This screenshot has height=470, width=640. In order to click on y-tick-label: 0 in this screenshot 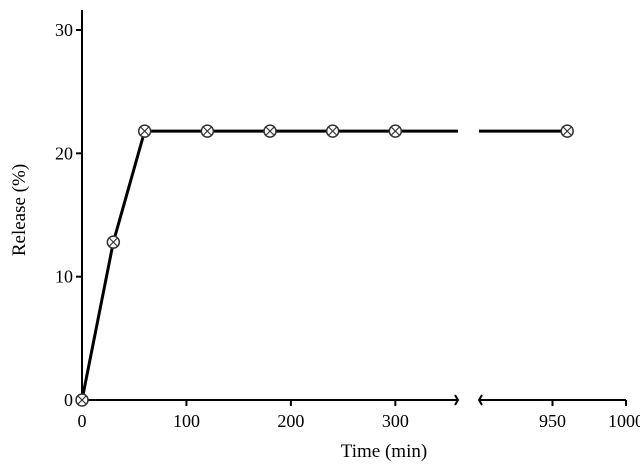, I will do `click(68, 400)`.